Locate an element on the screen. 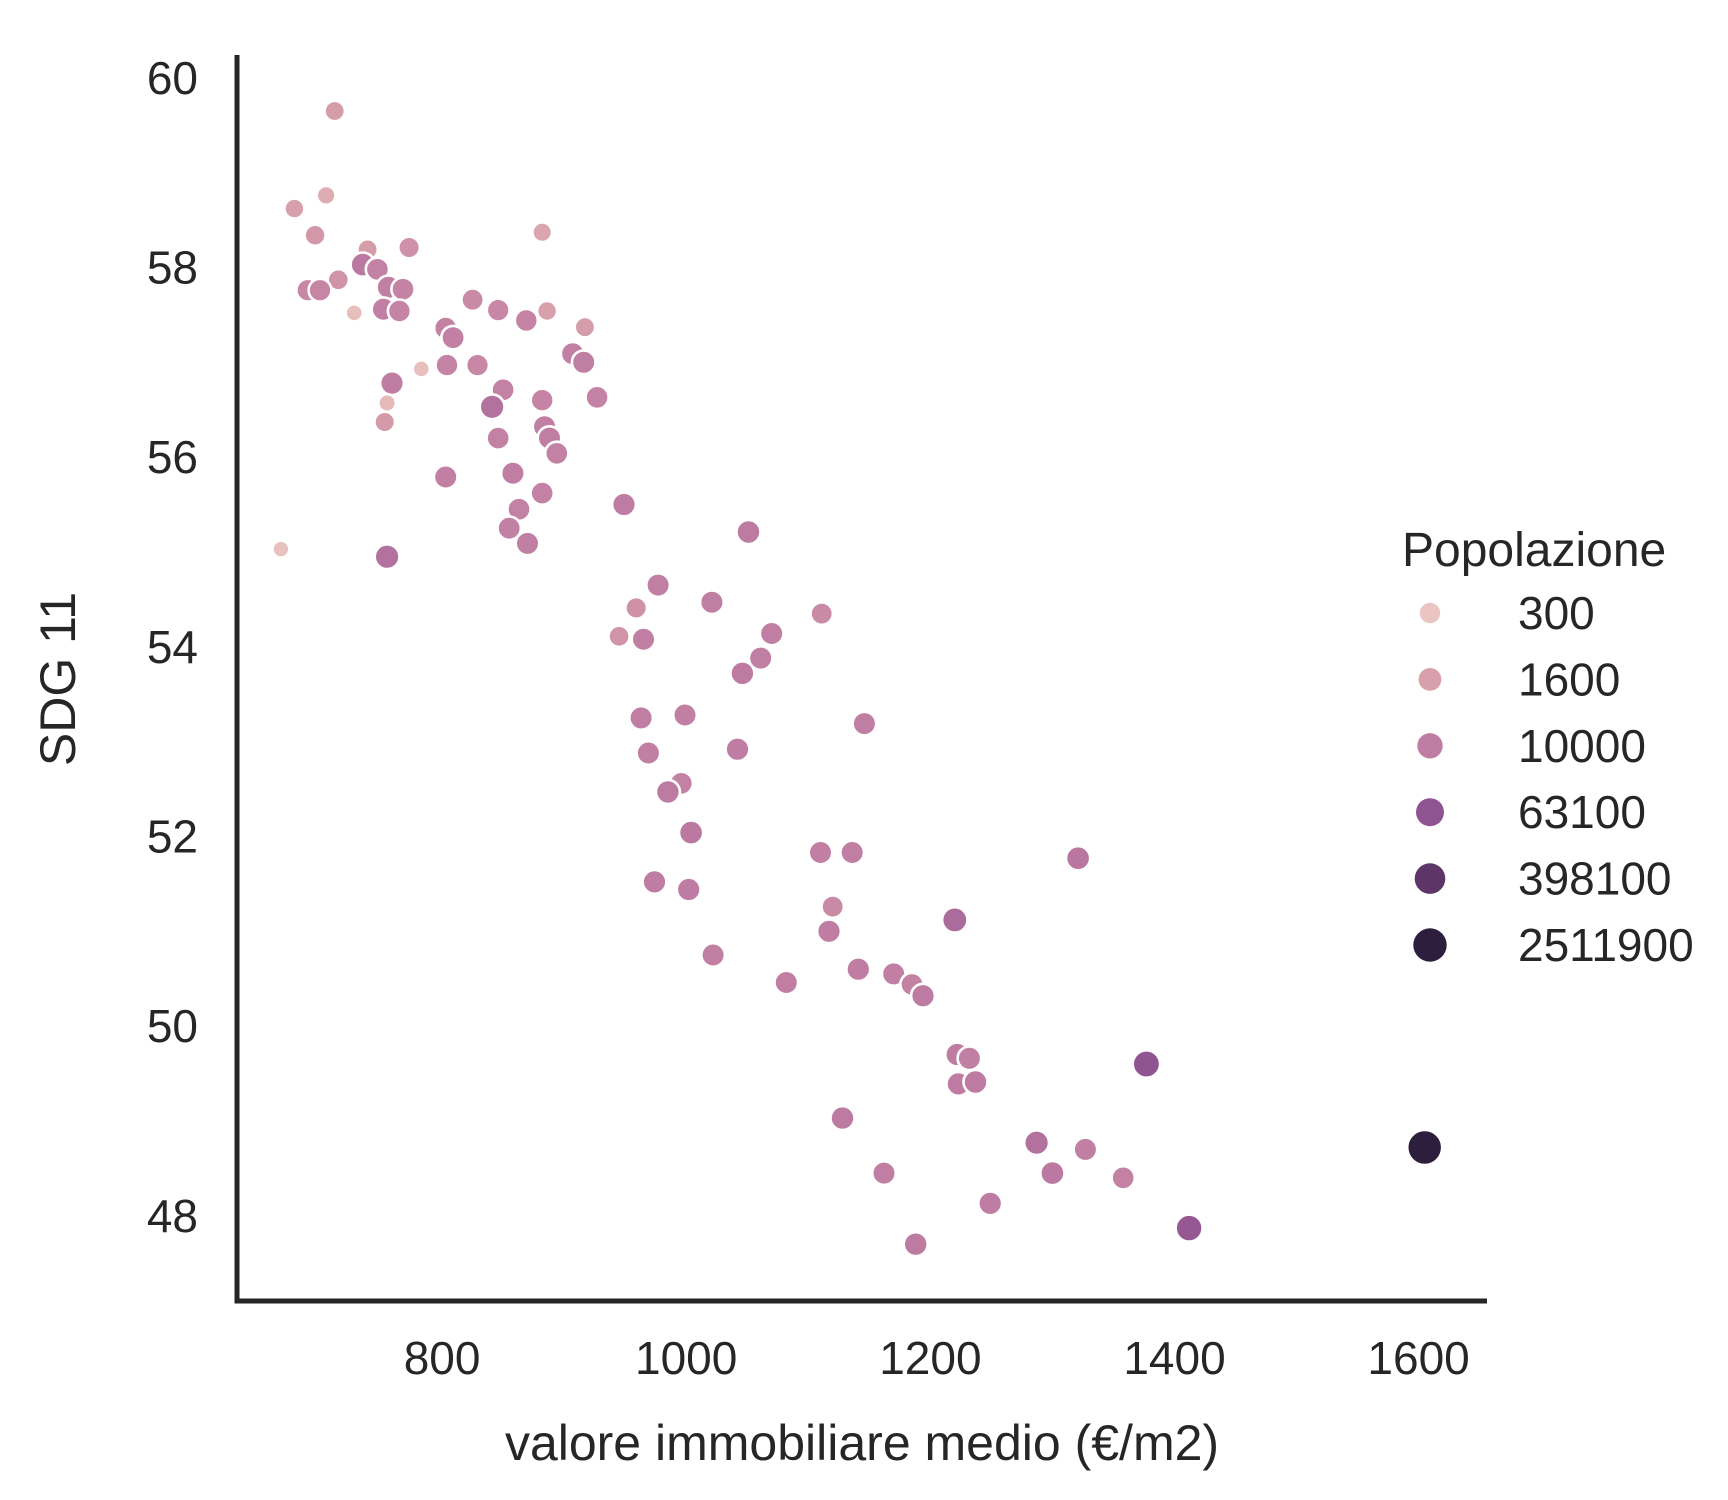 This screenshot has width=1728, height=1500. y-tick-label: 54 is located at coordinates (172, 647).